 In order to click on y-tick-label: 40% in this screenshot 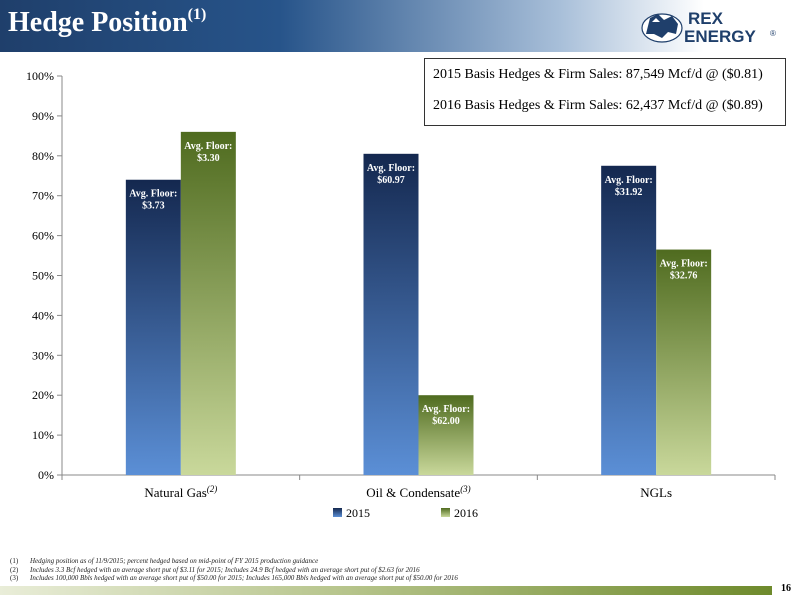, I will do `click(43, 315)`.